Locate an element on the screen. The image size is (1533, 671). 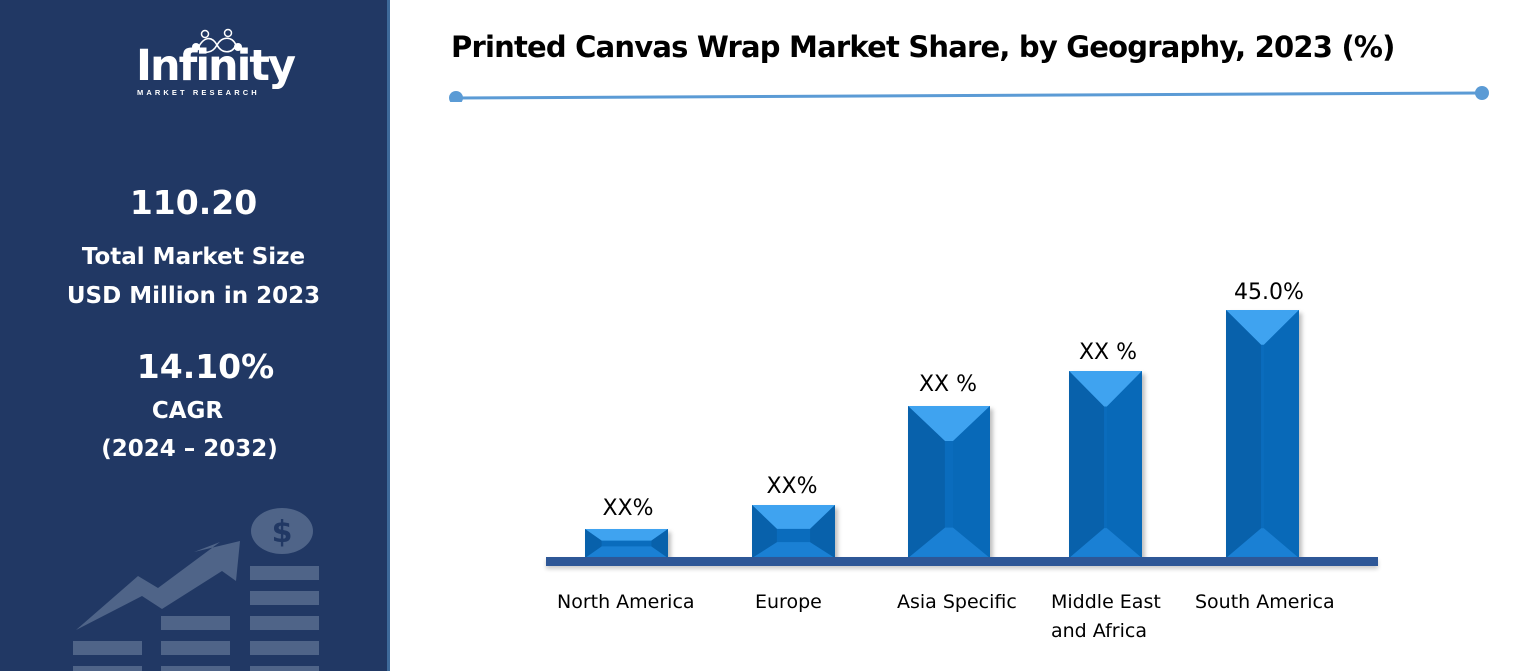
category-label-europe: Europe is located at coordinates (788, 602).